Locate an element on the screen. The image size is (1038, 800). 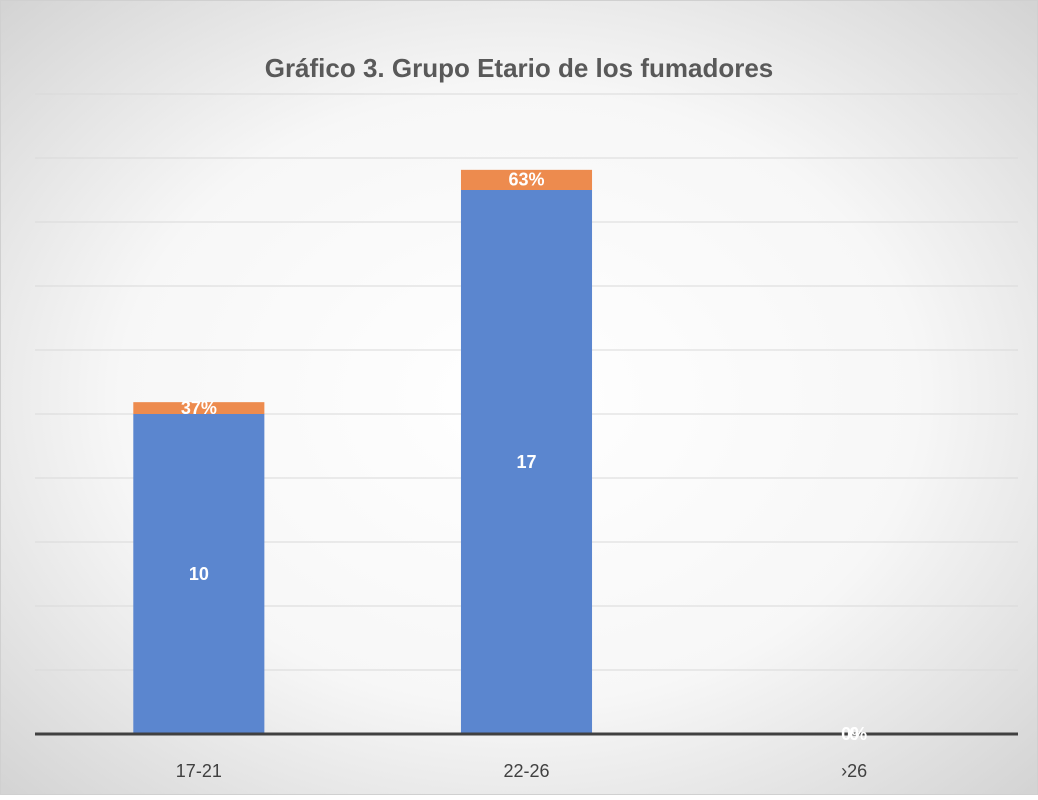
chart-title: Gráfico 3. Grupo Etario de los fumadores is located at coordinates (519, 68).